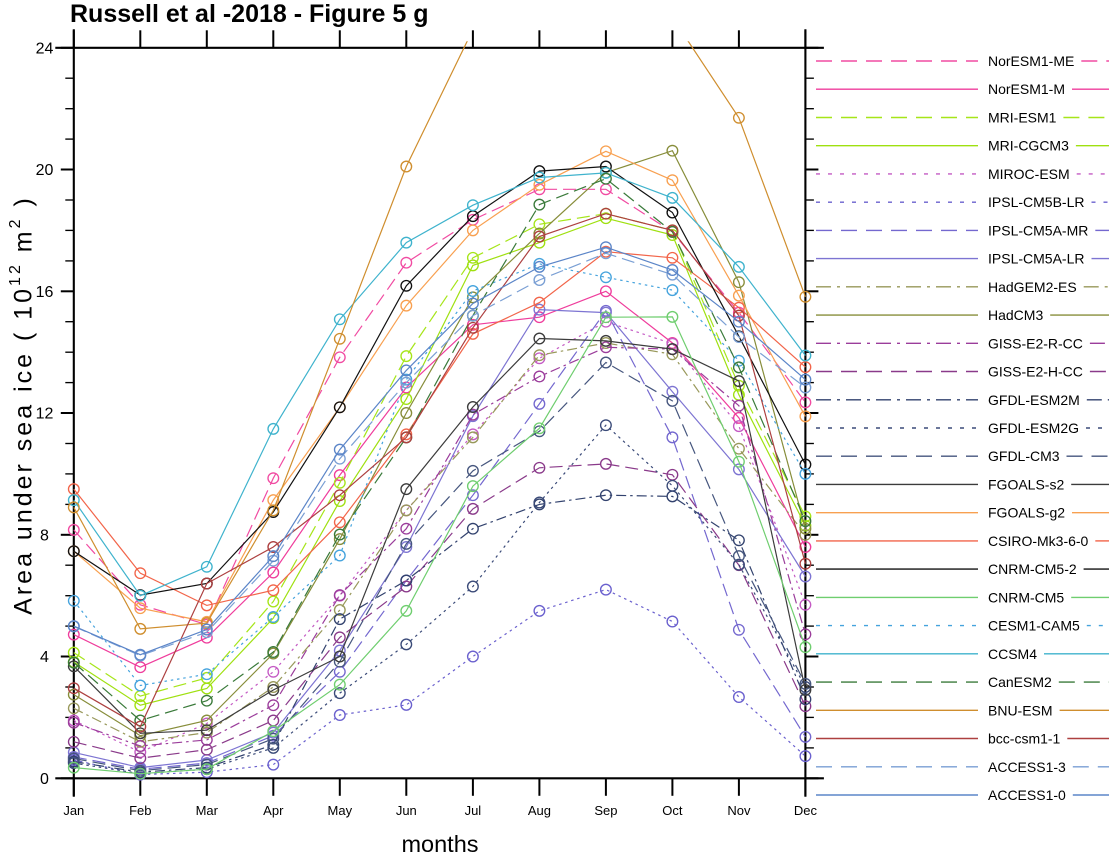 This screenshot has height=864, width=1109. What do you see at coordinates (140, 810) in the screenshot?
I see `svg-text: Feb` at bounding box center [140, 810].